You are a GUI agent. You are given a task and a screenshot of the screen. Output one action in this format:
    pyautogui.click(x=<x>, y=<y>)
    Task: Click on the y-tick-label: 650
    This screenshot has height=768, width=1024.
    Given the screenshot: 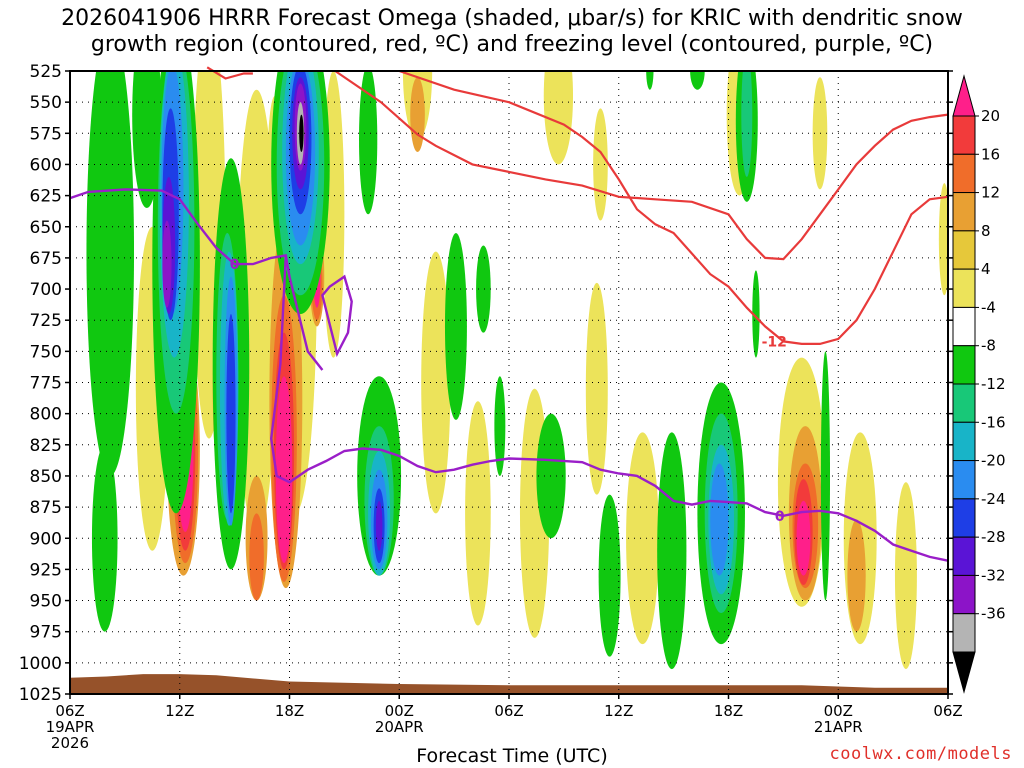 What is the action you would take?
    pyautogui.click(x=46, y=228)
    